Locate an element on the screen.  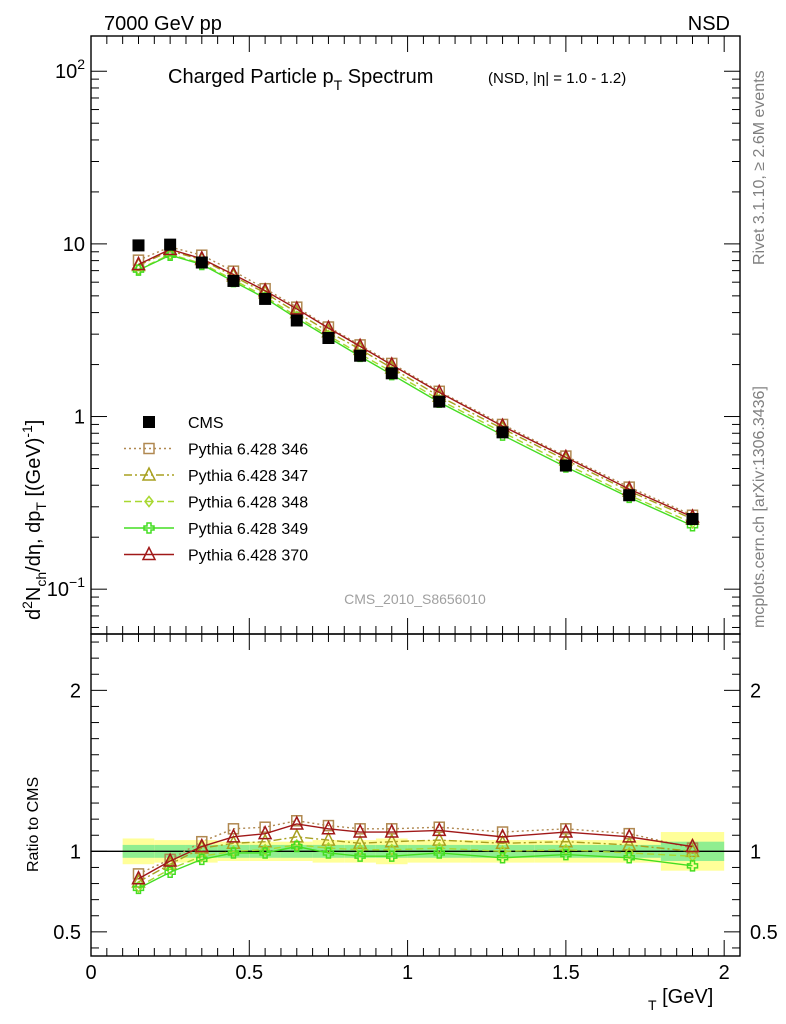
x-tick-label-3: 1.5 is located at coordinates (566, 973).